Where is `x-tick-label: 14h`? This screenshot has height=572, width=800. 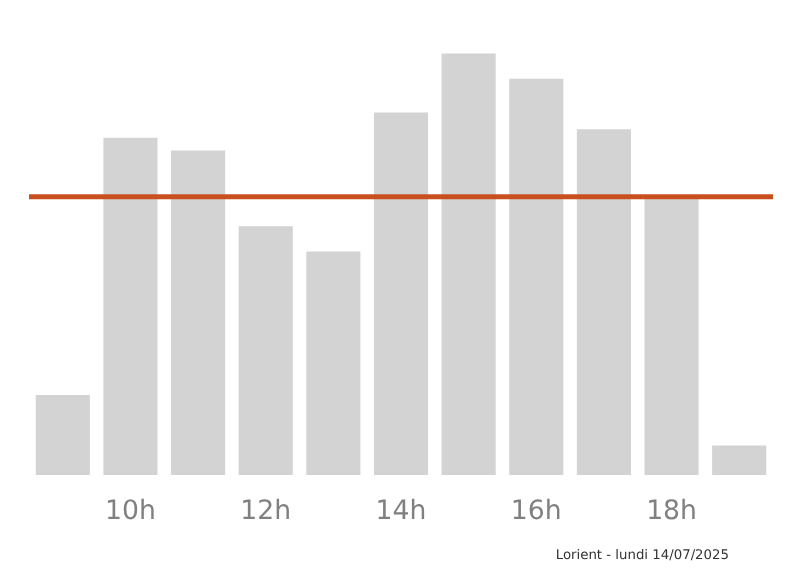
x-tick-label: 14h is located at coordinates (401, 512).